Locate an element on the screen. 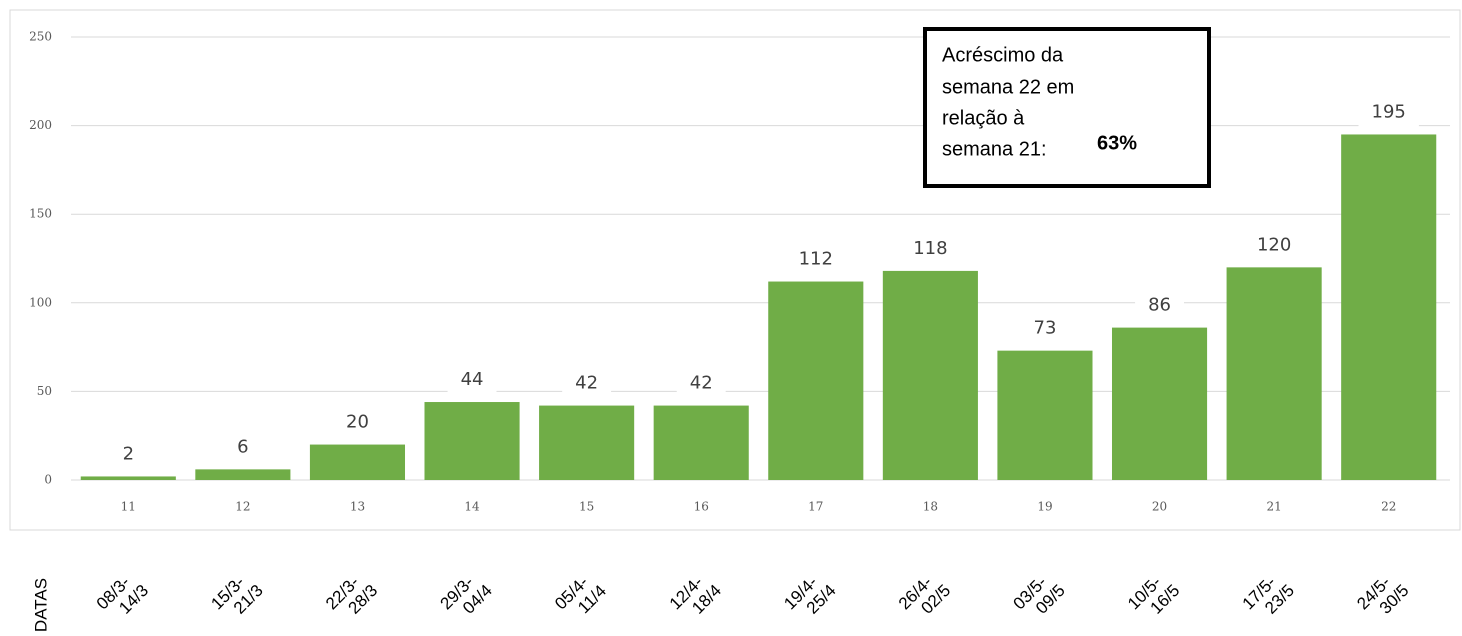 The width and height of the screenshot is (1462, 636). x-tick-label: 14 is located at coordinates (472, 507).